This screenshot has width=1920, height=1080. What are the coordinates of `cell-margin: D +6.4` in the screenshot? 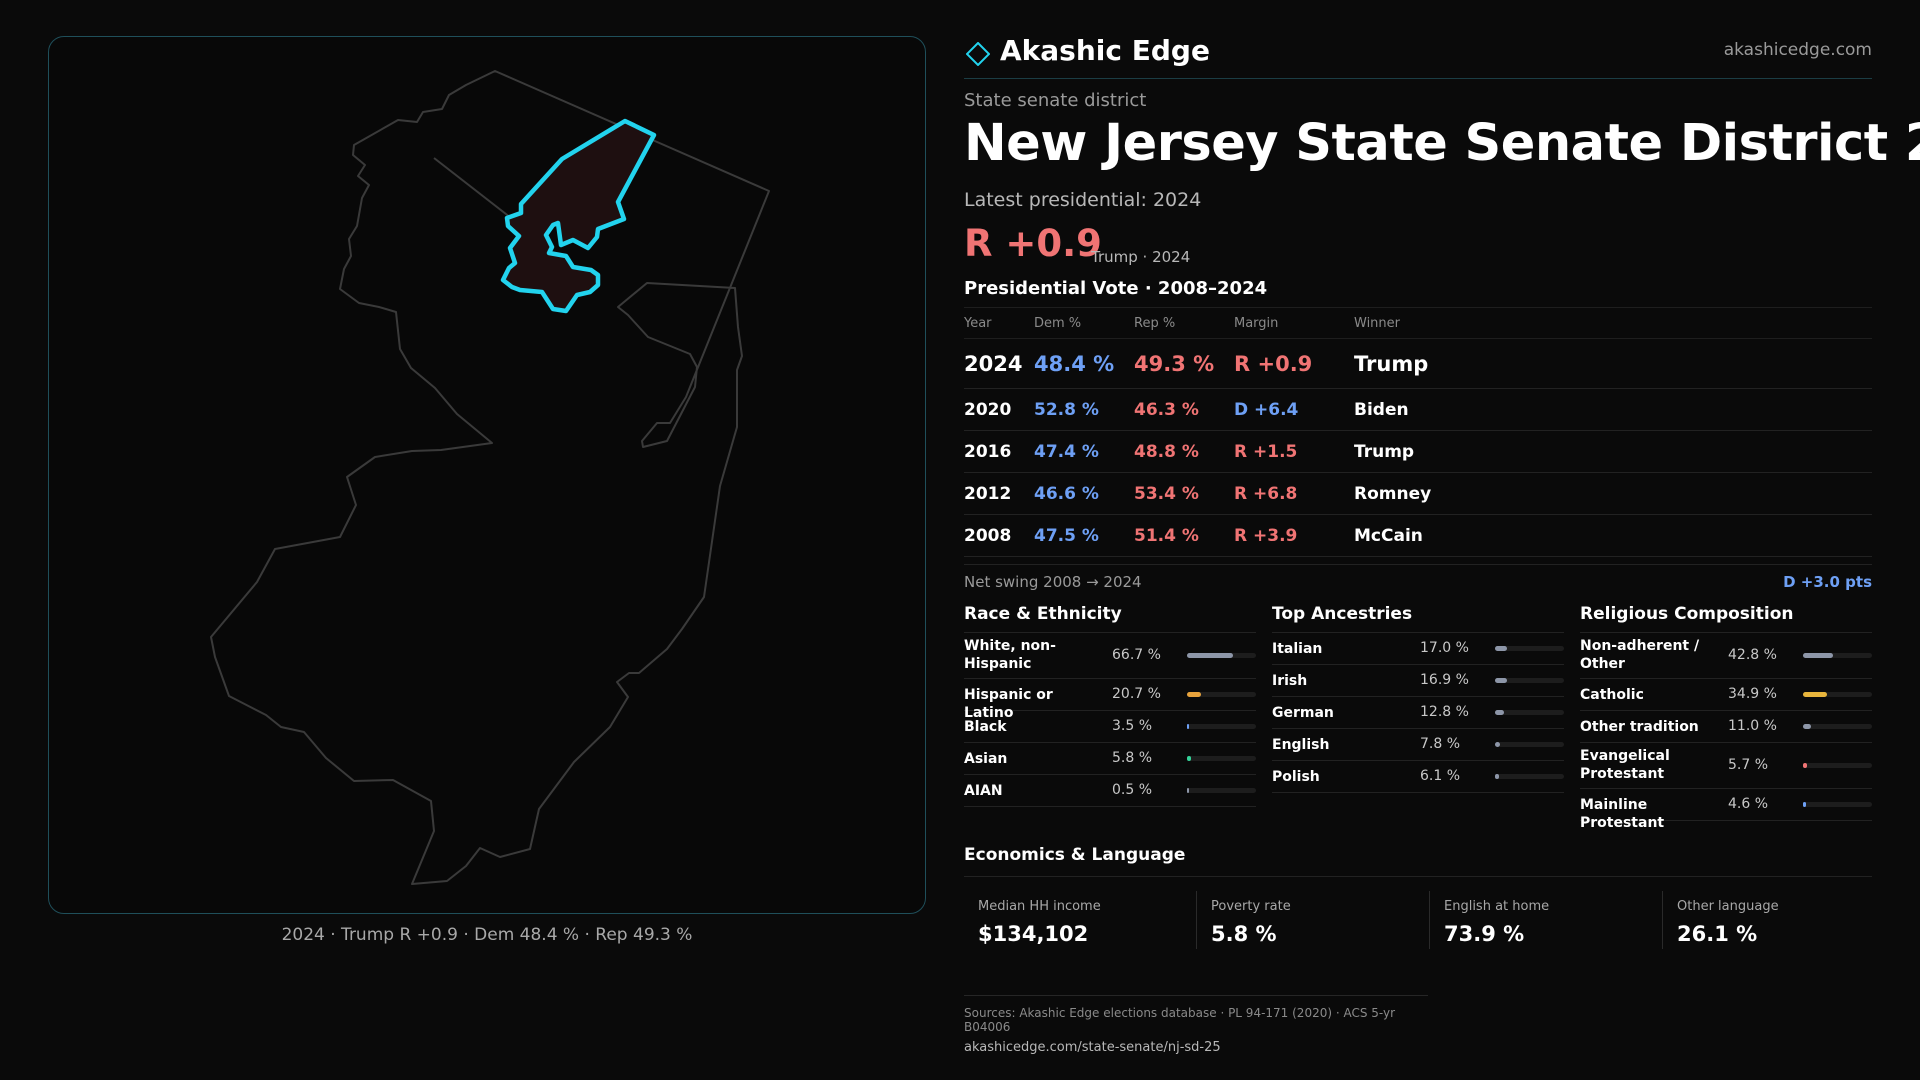 It's located at (1294, 409).